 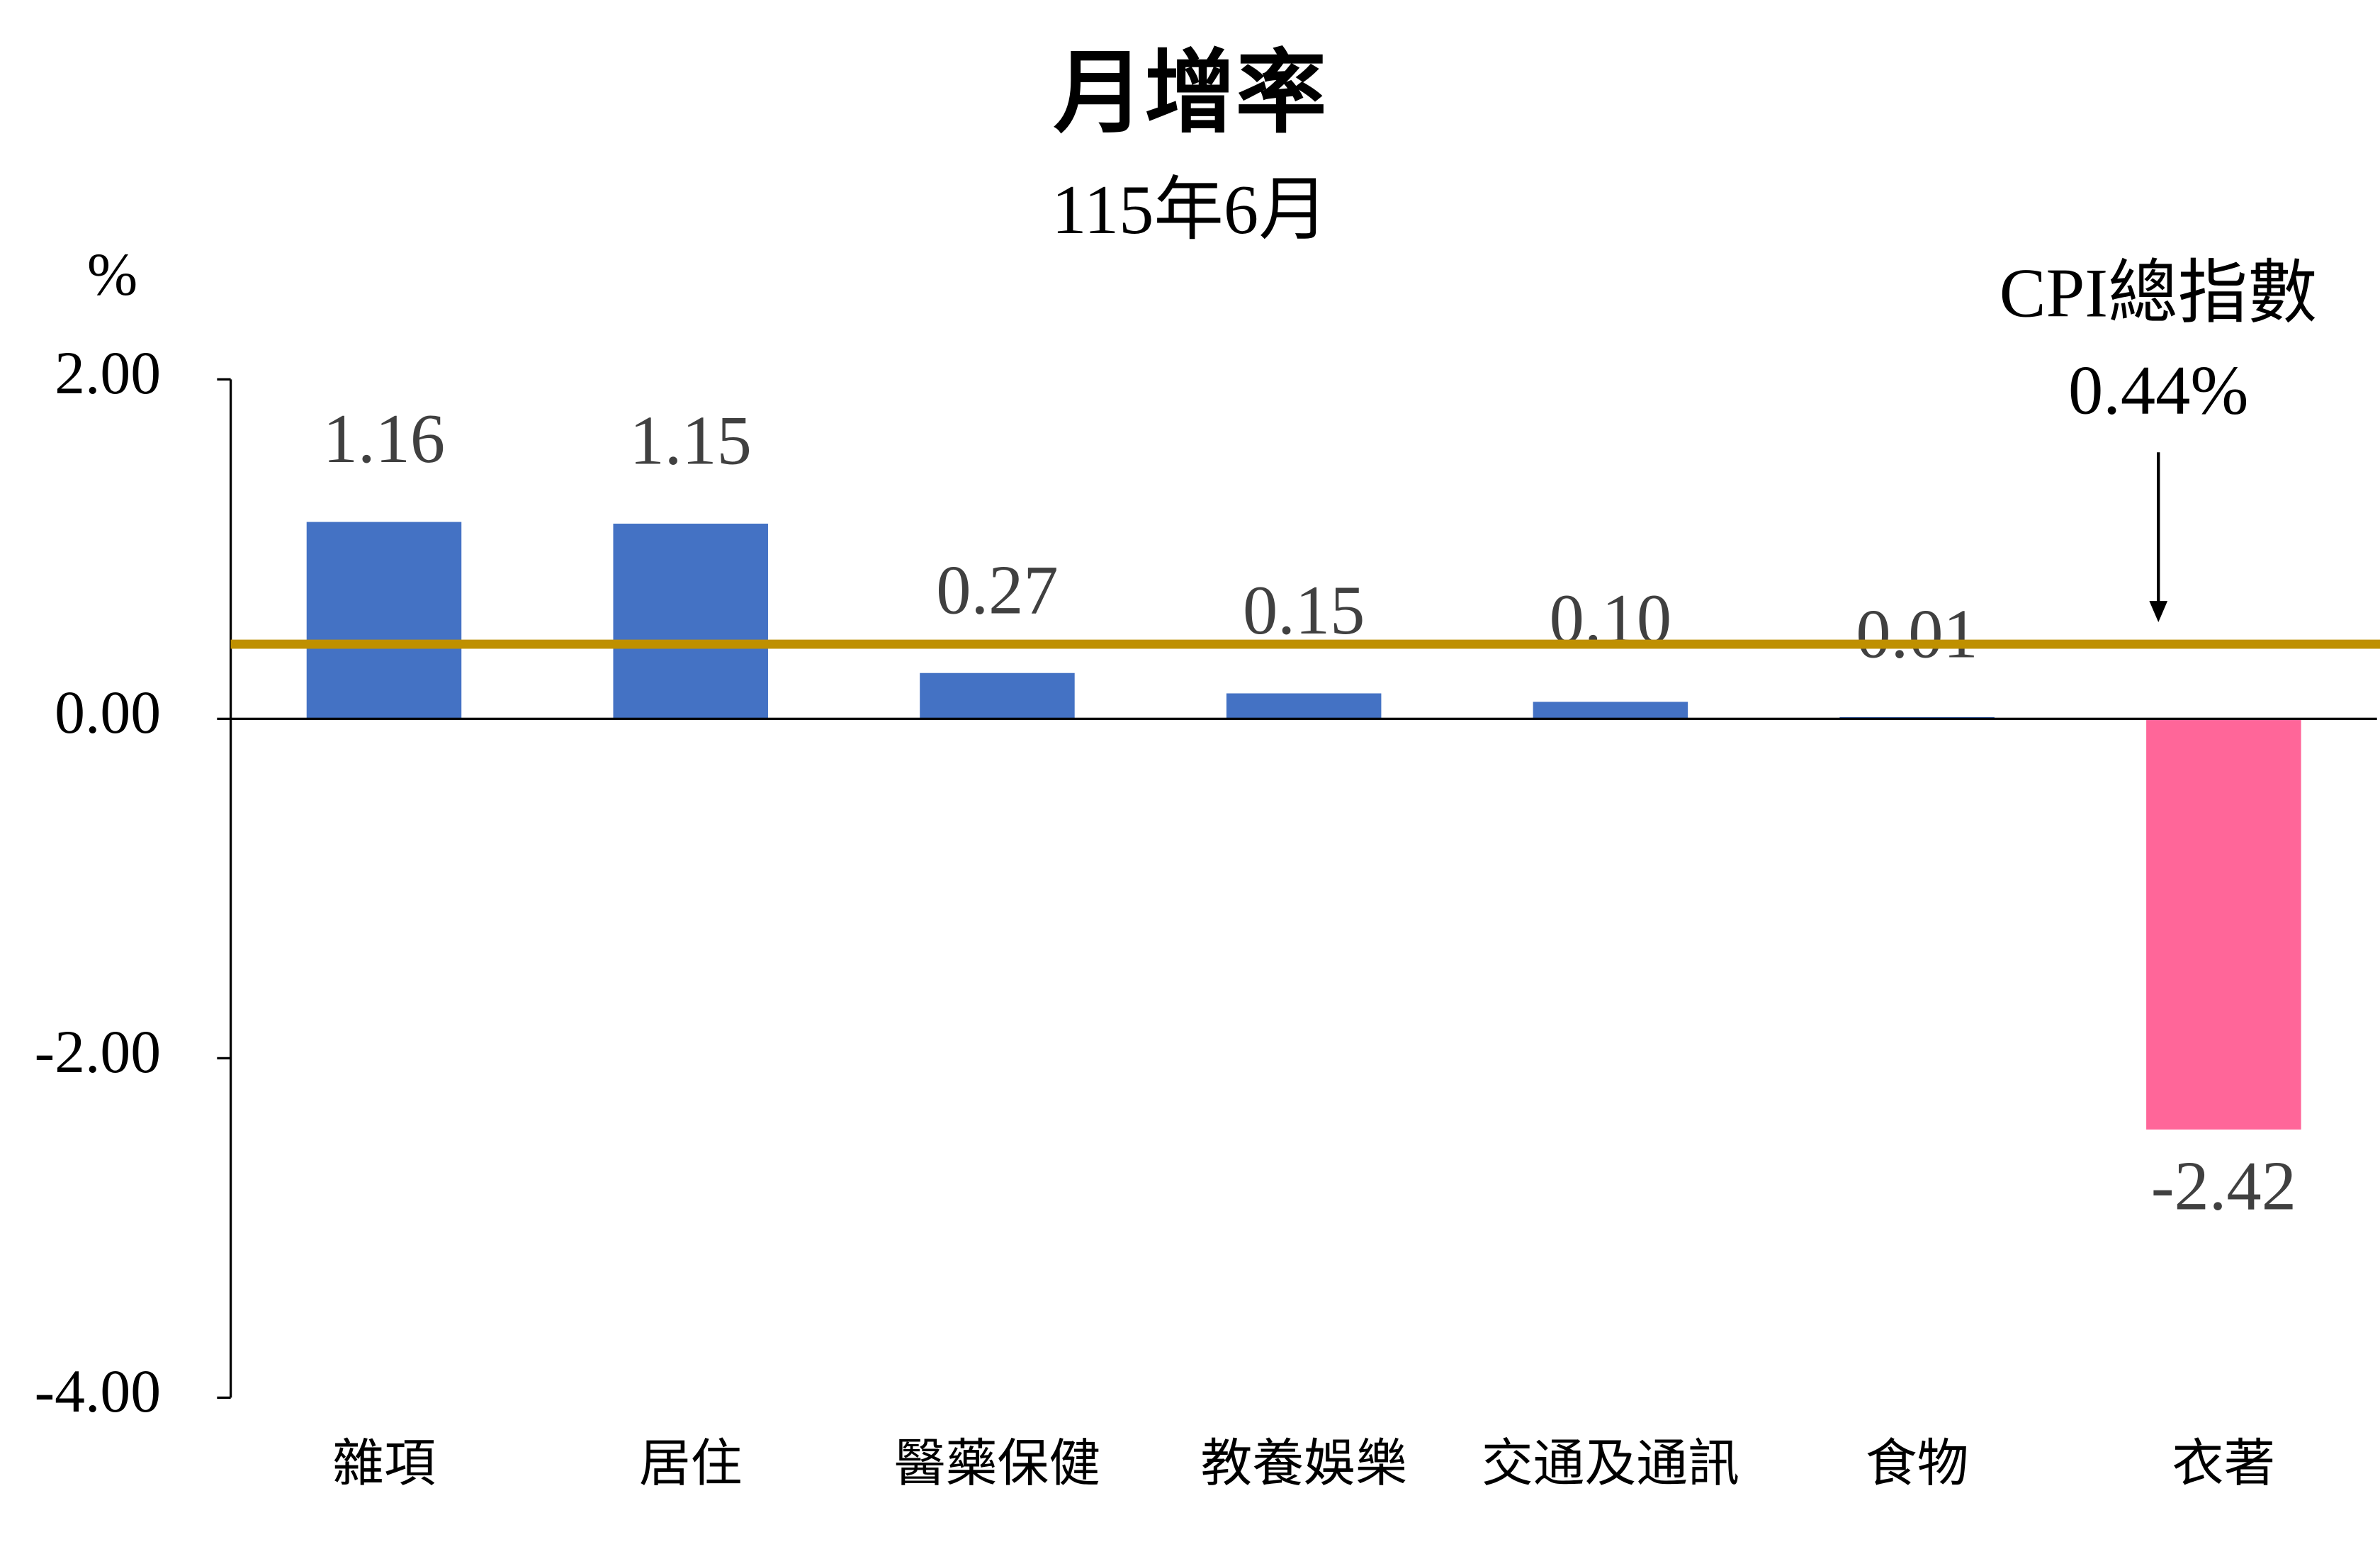 I want to click on chart-subtitle: 115年6月, so click(x=1189, y=210).